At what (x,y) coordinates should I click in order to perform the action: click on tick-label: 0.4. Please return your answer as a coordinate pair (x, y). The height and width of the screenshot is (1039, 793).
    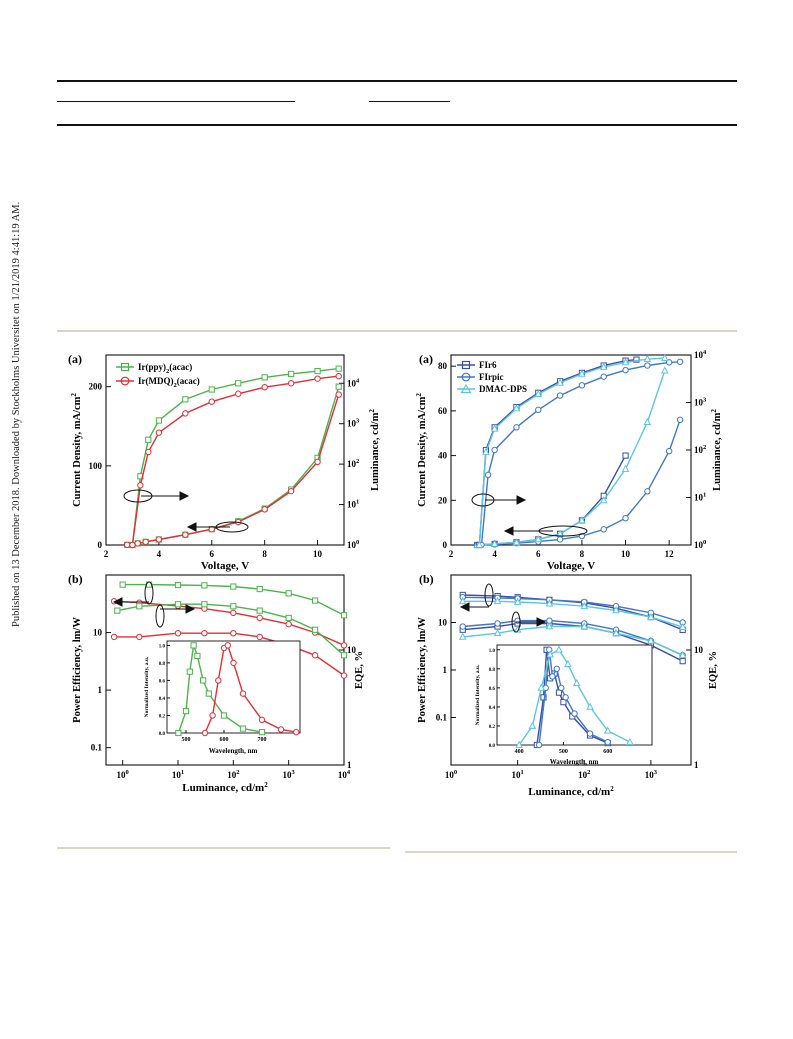
    Looking at the image, I should click on (162, 699).